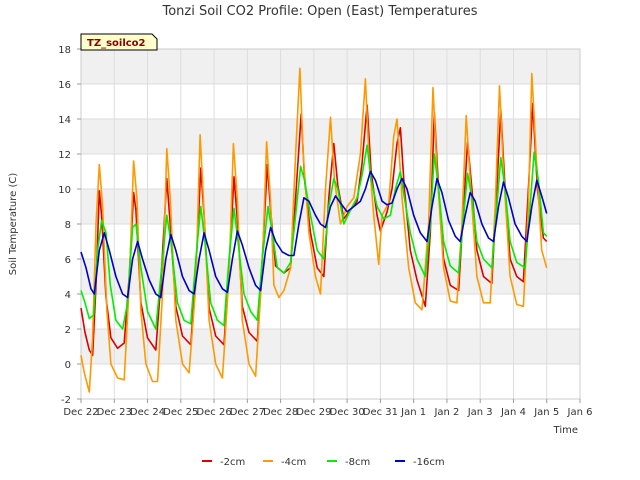  I want to click on x-tick-label: Dec 27, so click(247, 412).